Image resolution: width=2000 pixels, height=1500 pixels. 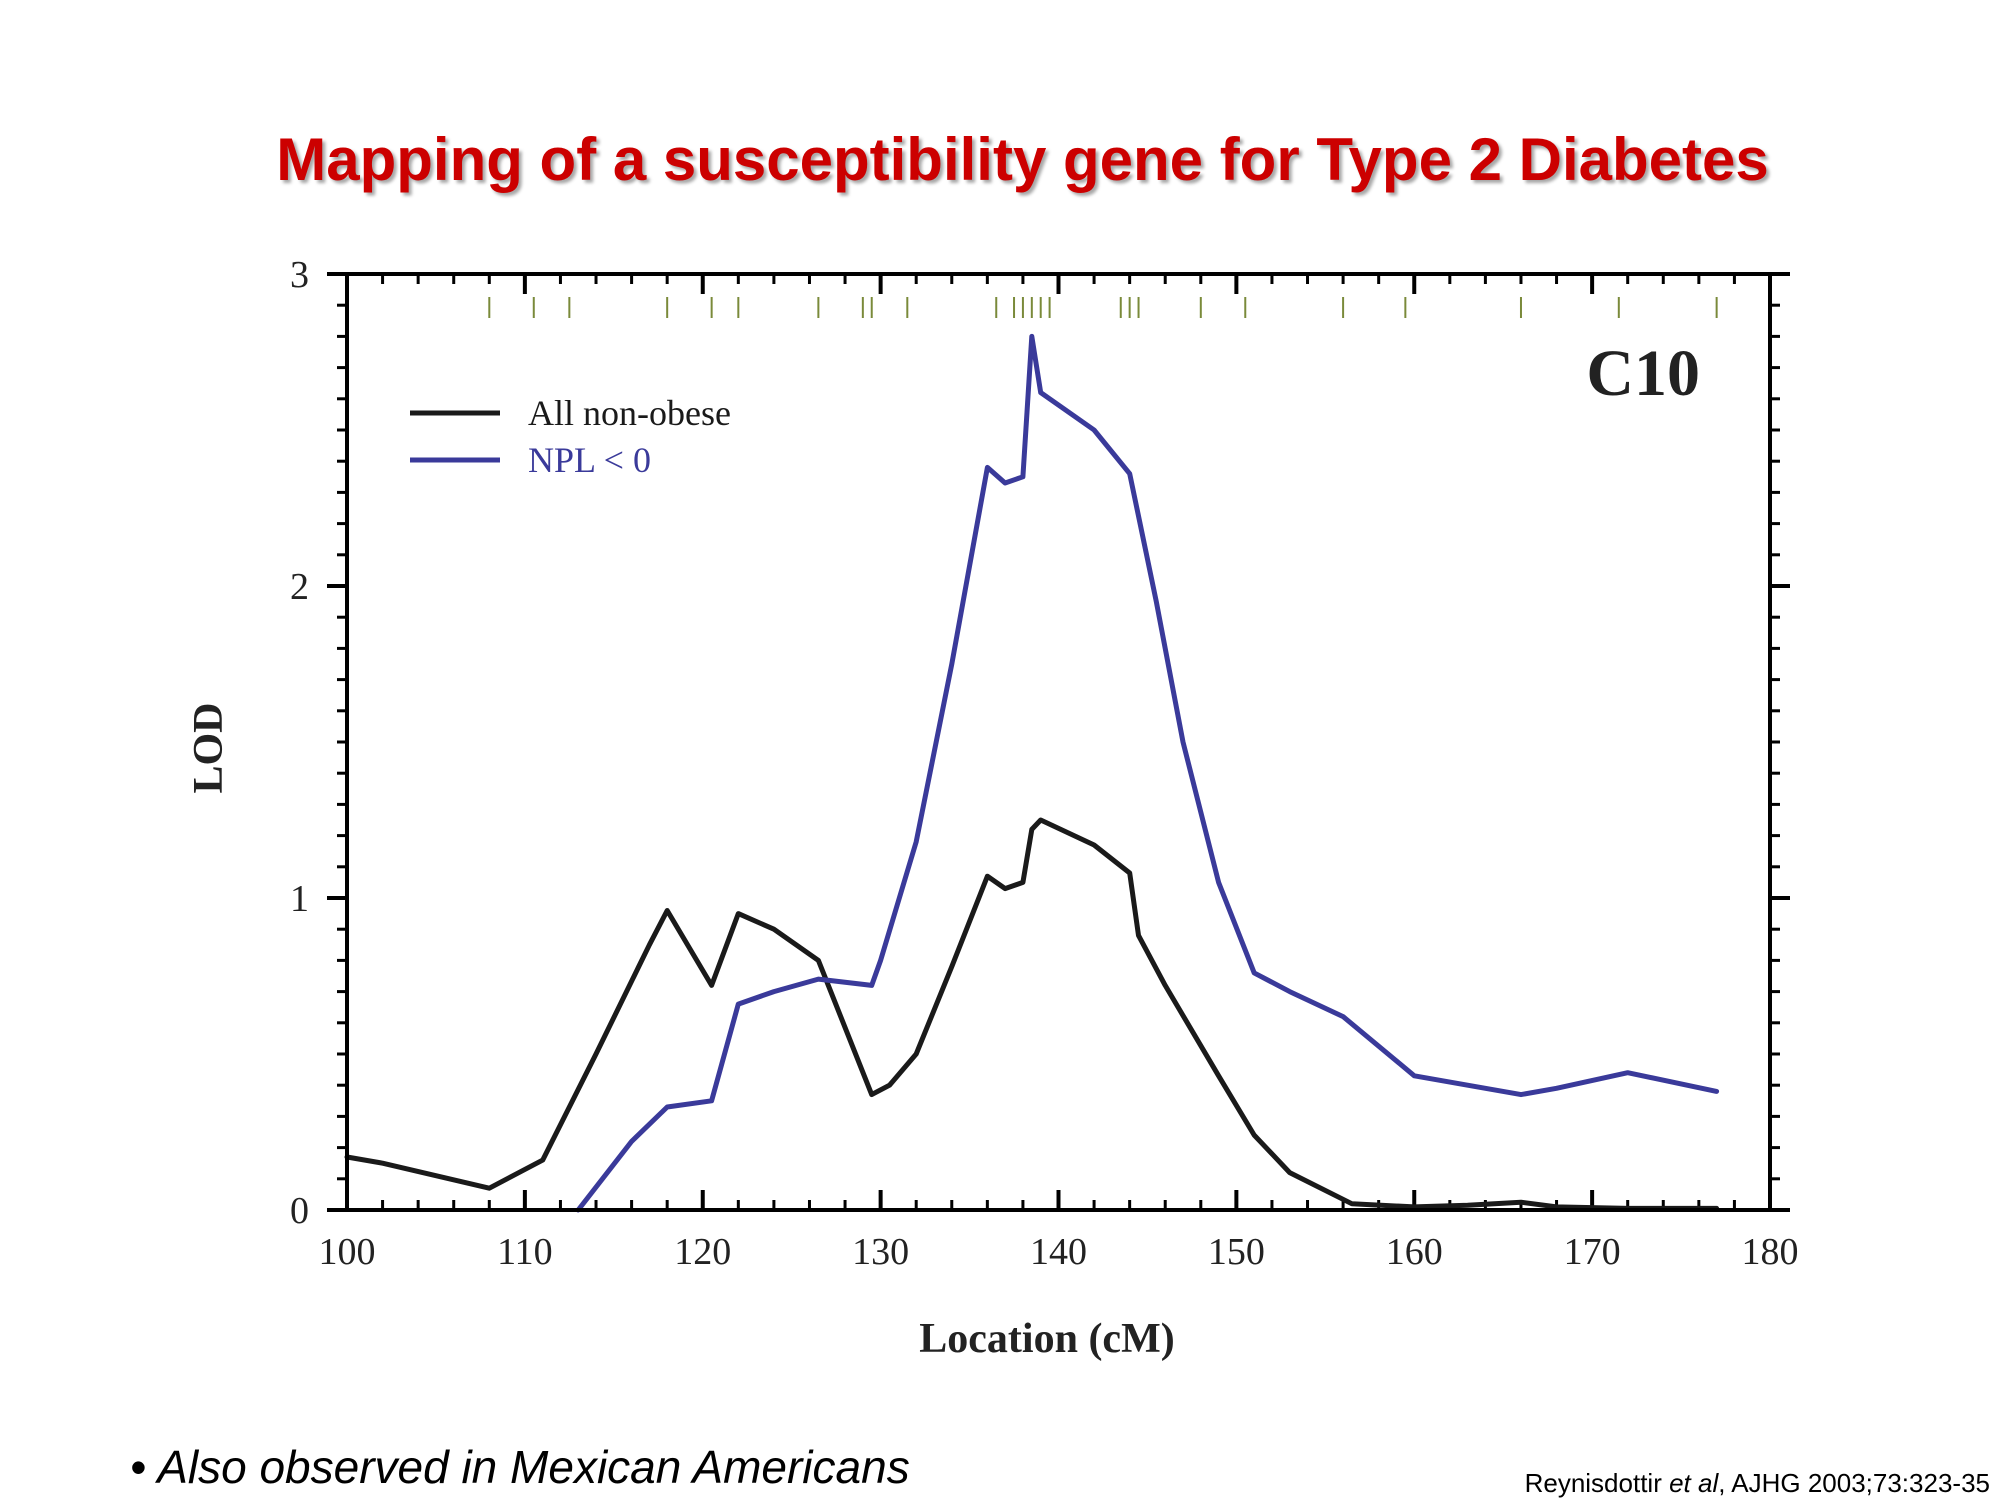 I want to click on bullet-point: • Also observed in Mexican Americans, so click(x=520, y=1467).